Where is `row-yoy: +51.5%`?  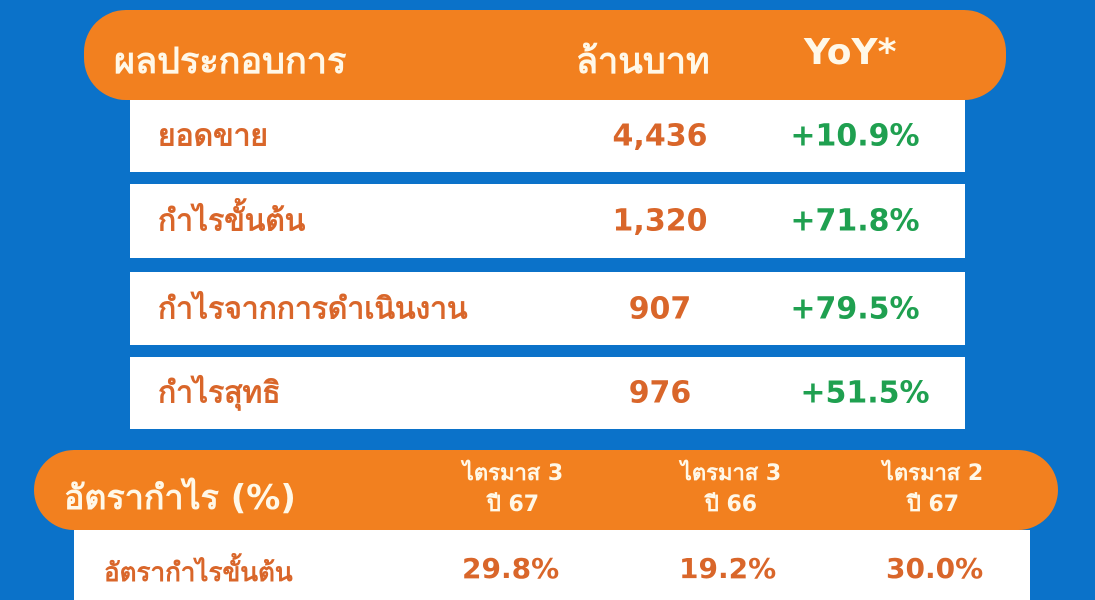 row-yoy: +51.5% is located at coordinates (865, 393).